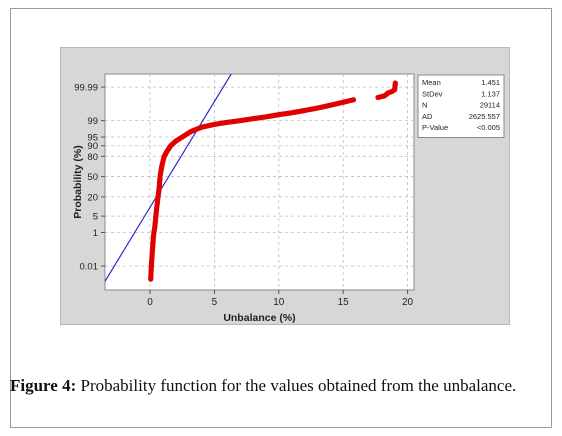 This screenshot has height=436, width=562. What do you see at coordinates (259, 318) in the screenshot?
I see `x-axis-label: Unbalance (%)` at bounding box center [259, 318].